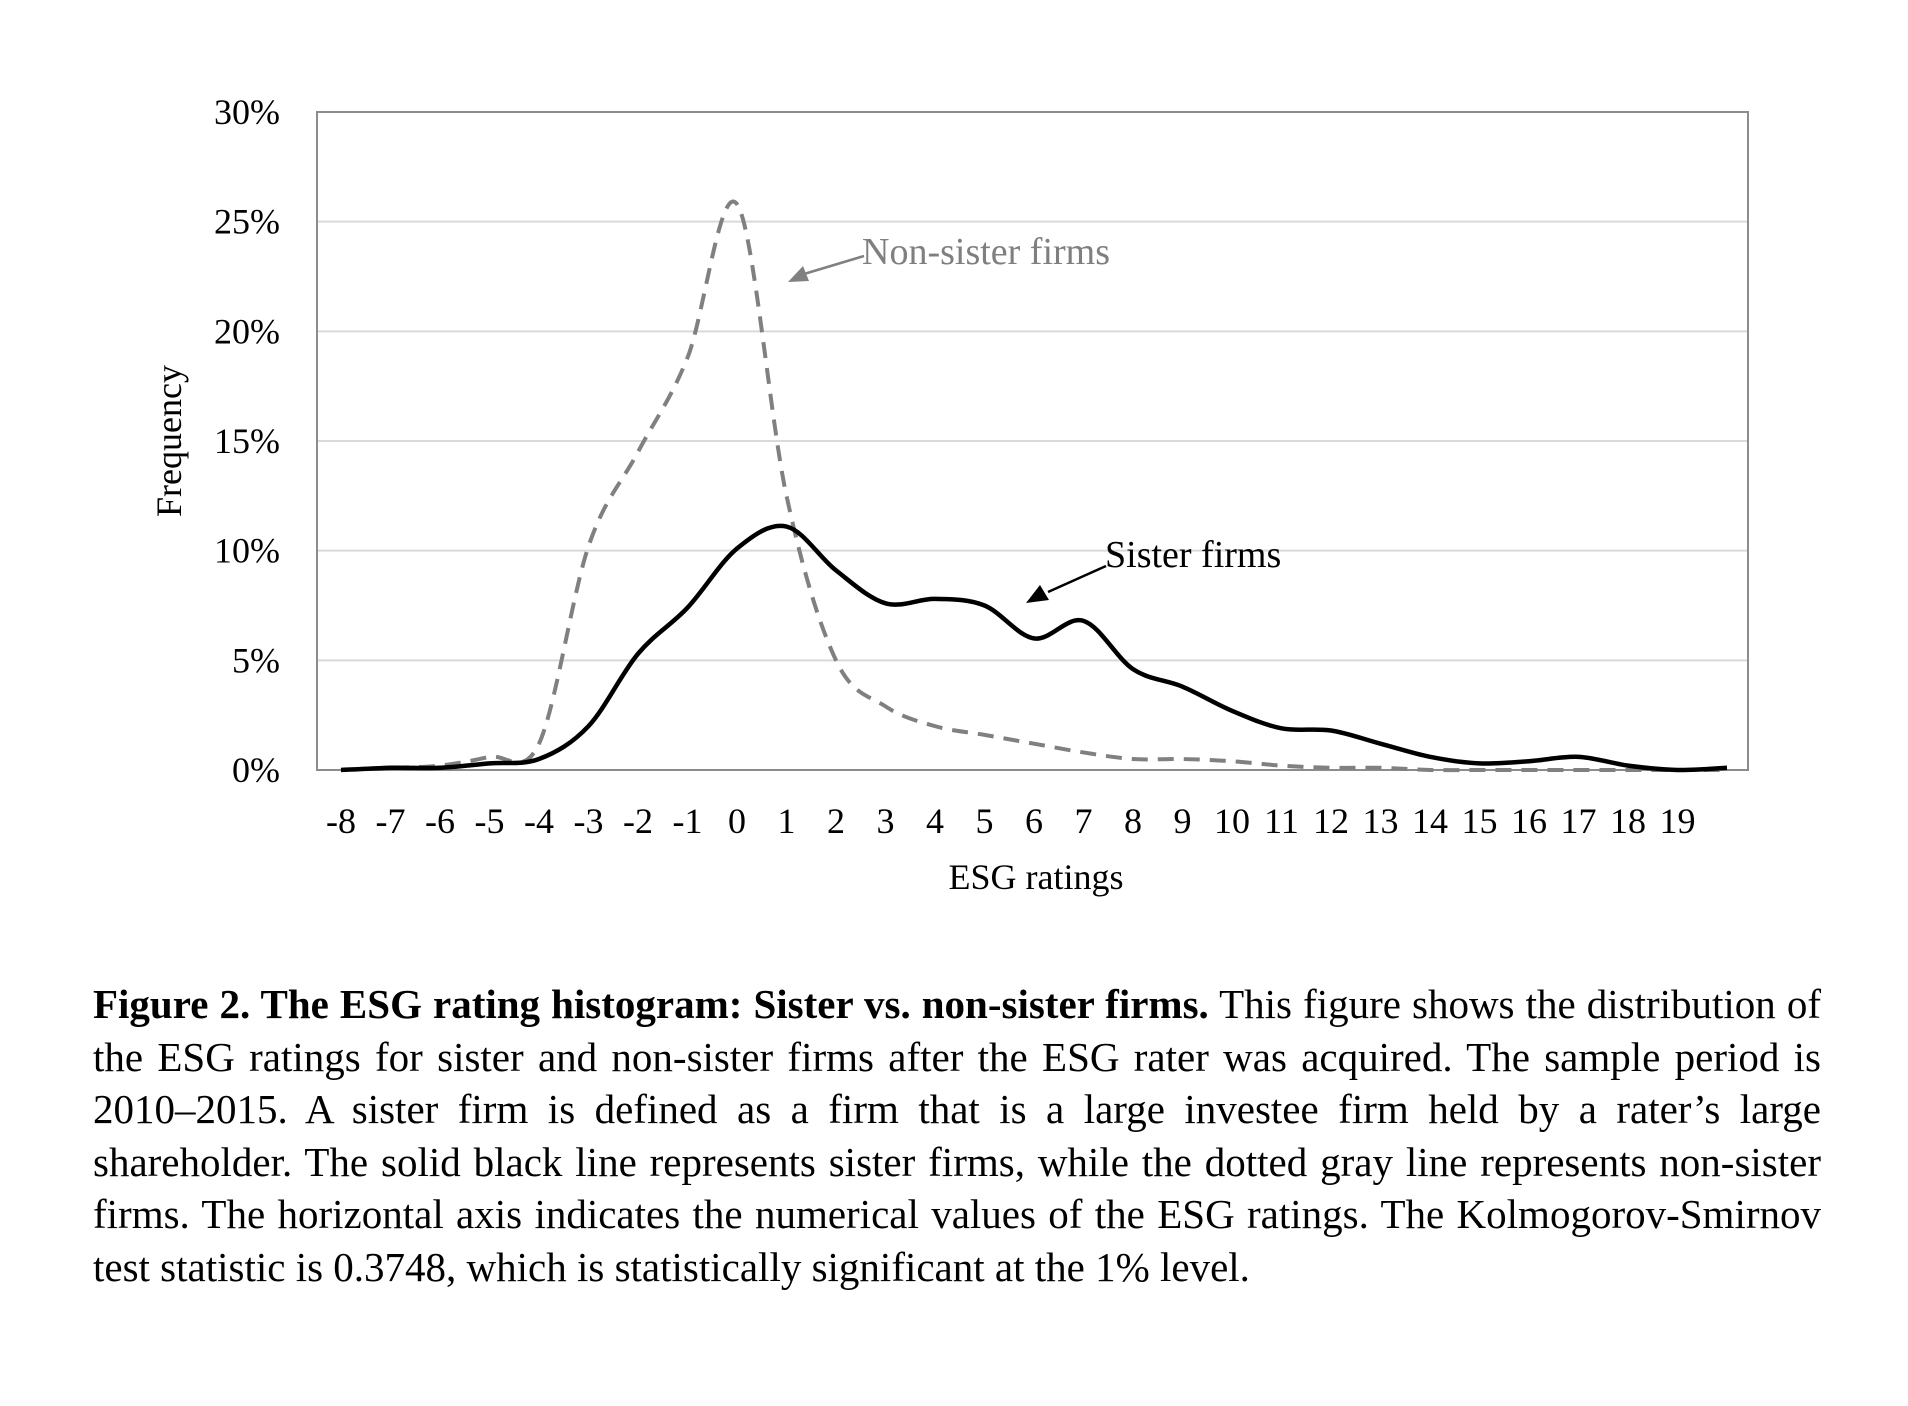 This screenshot has width=1908, height=1406. Describe the element at coordinates (787, 821) in the screenshot. I see `x-tick-label: 1` at that location.